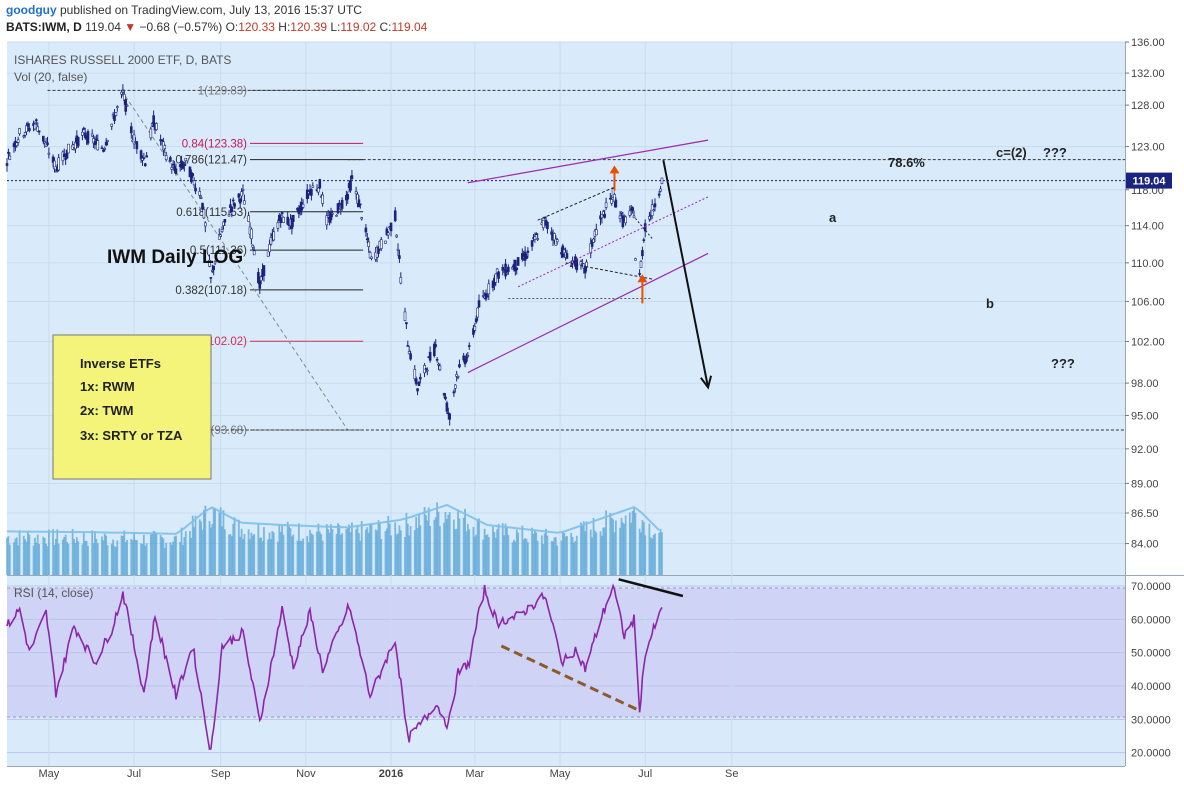 The image size is (1184, 787). I want to click on projected-down-arrow-shaft, so click(686, 274).